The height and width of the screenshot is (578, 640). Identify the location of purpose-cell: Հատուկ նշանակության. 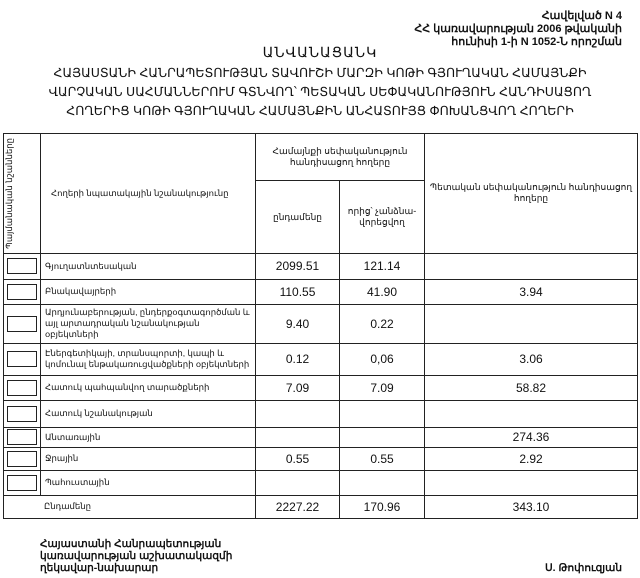
(148, 413).